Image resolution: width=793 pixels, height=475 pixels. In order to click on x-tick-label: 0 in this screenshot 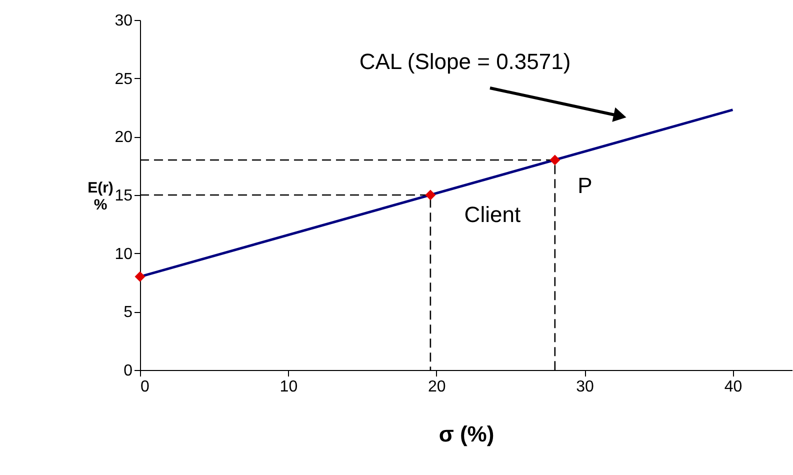, I will do `click(145, 387)`.